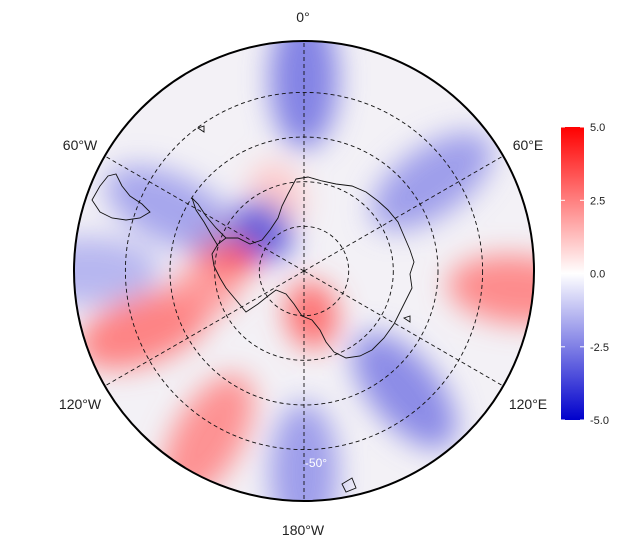 This screenshot has height=552, width=625. Describe the element at coordinates (263, 230) in the screenshot. I see `field-region-weddell-sea-interior` at that location.